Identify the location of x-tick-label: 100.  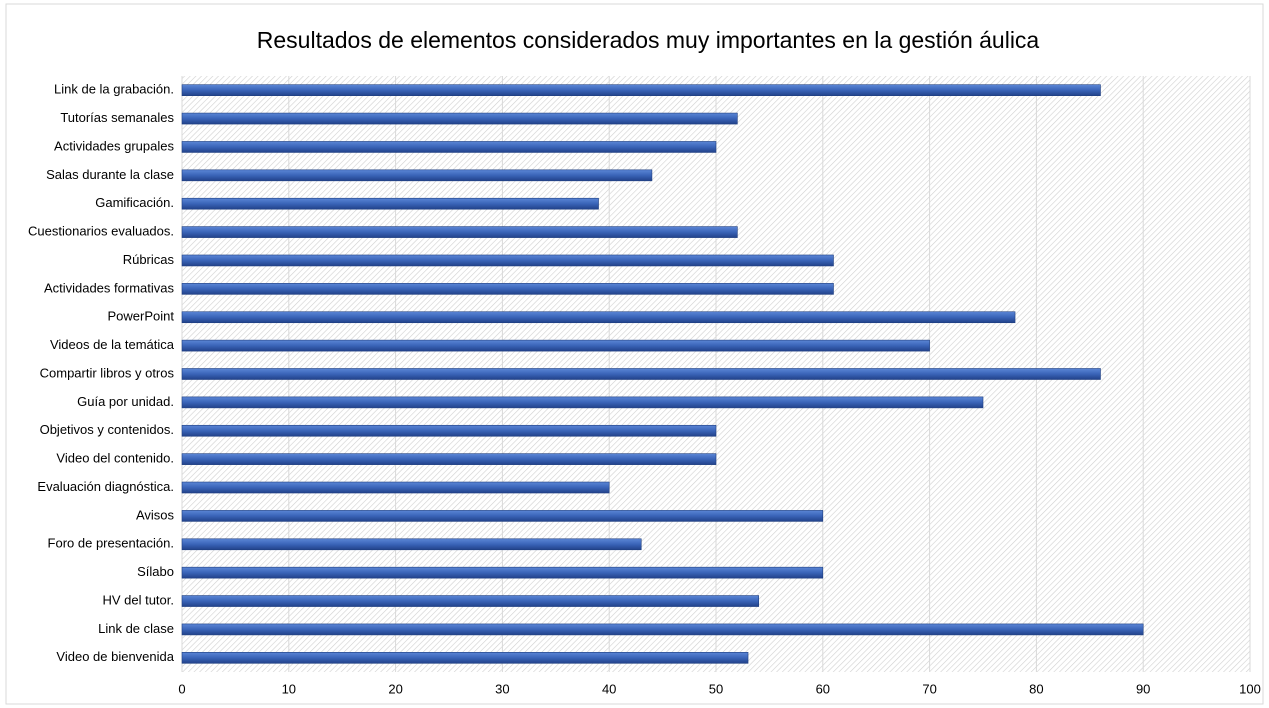
(1250, 688).